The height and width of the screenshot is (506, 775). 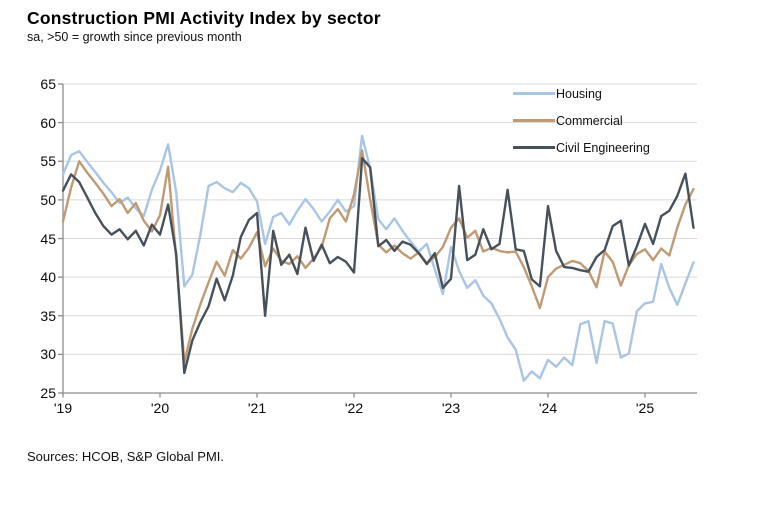 I want to click on y-axis-label: 35, so click(x=48, y=315).